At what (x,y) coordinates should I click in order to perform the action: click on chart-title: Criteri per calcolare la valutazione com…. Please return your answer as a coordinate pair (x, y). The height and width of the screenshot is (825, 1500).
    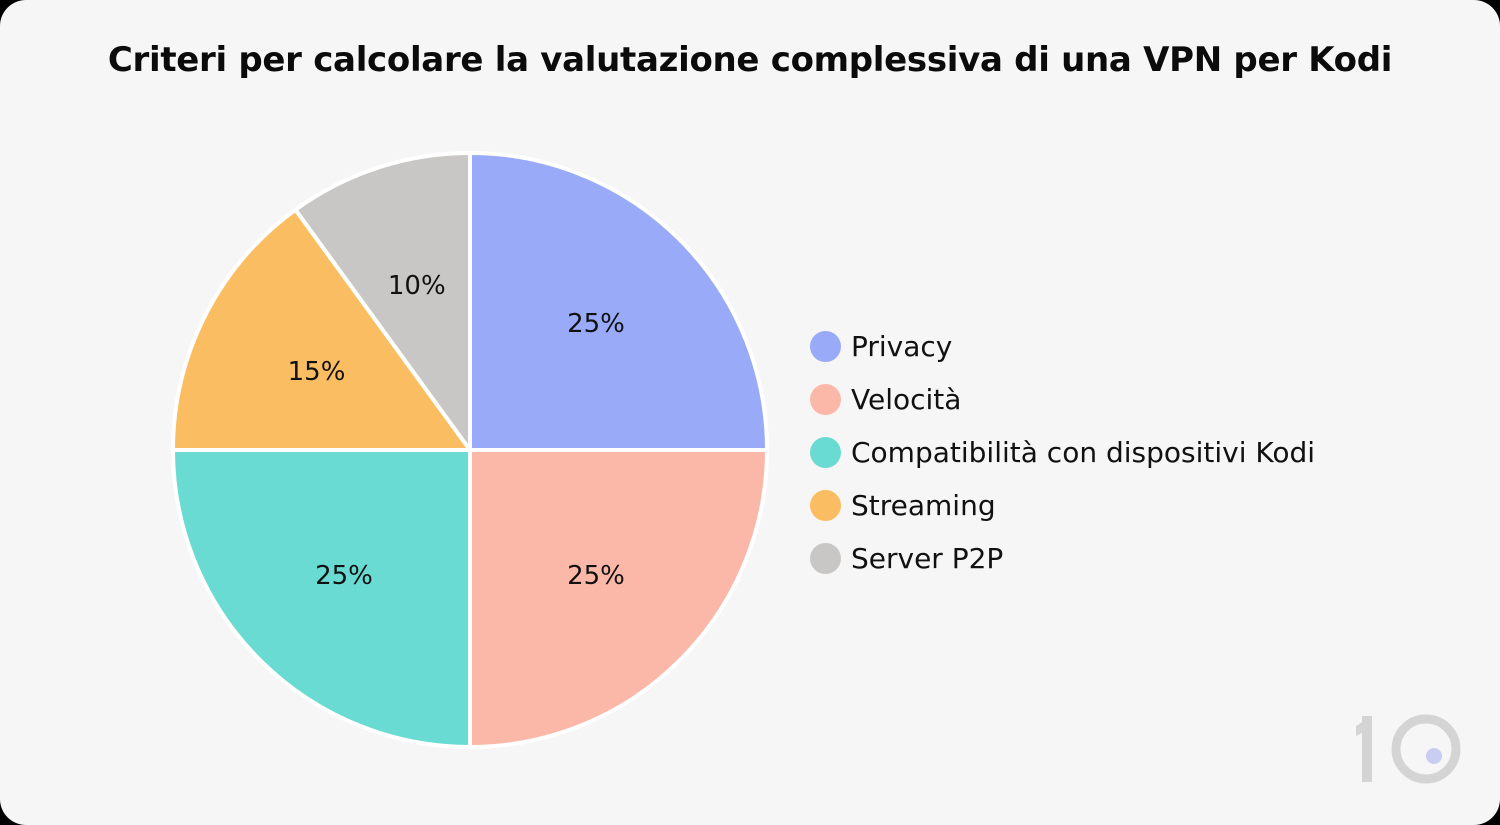
    Looking at the image, I should click on (750, 60).